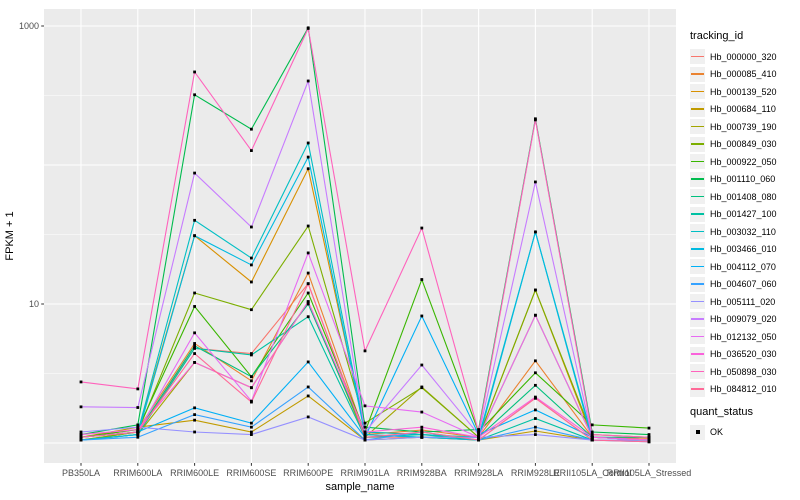  I want to click on legend-item-label: Hb_000684_110, so click(743, 109).